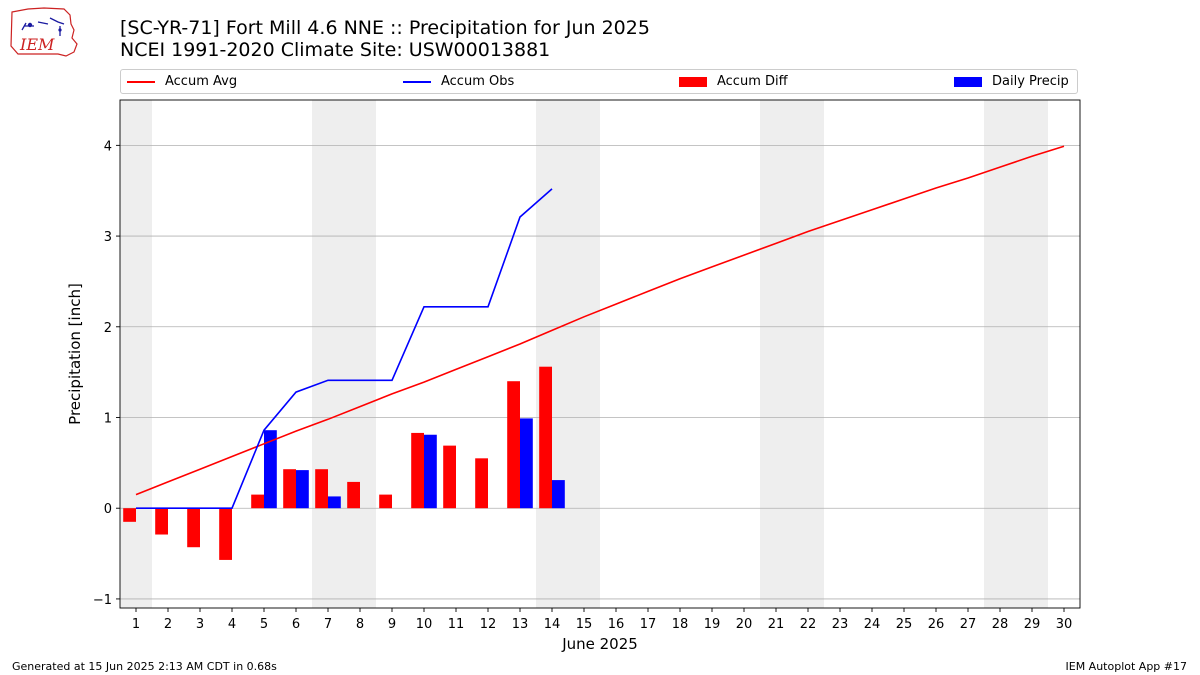  What do you see at coordinates (136, 624) in the screenshot?
I see `x-tick-label-1: 1` at bounding box center [136, 624].